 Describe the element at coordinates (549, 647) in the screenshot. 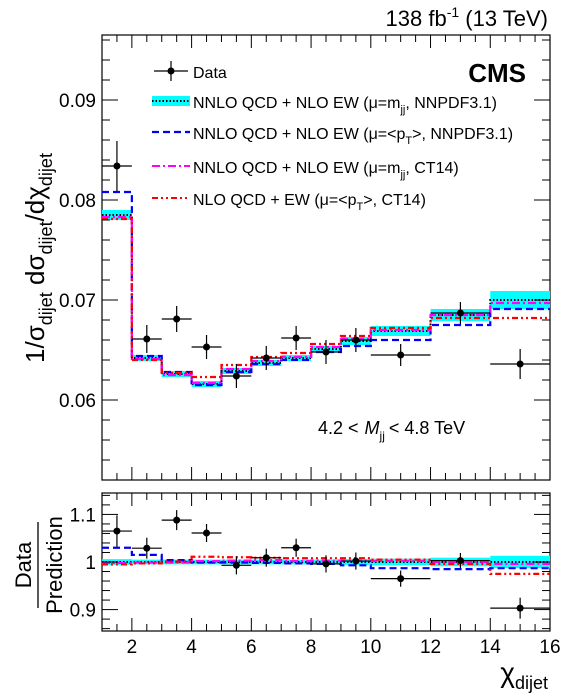

I see `x-tick-label: 16` at that location.